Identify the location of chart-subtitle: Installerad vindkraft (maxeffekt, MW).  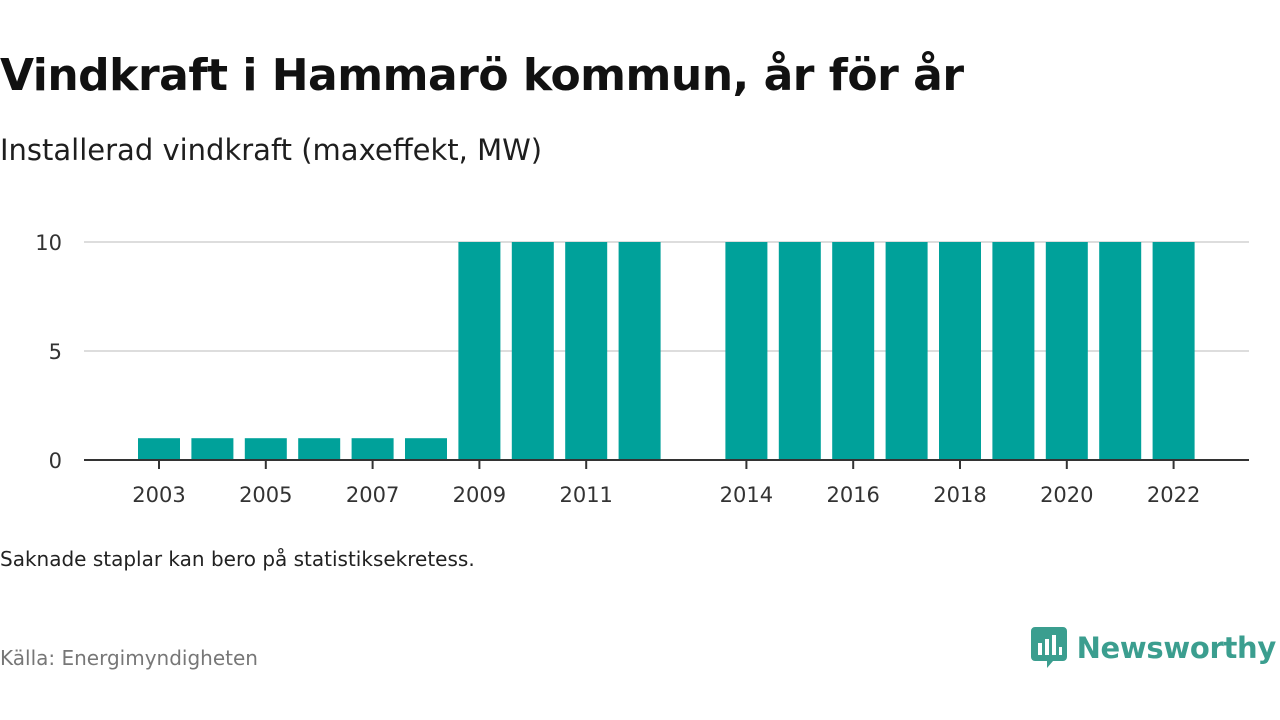
(271, 150).